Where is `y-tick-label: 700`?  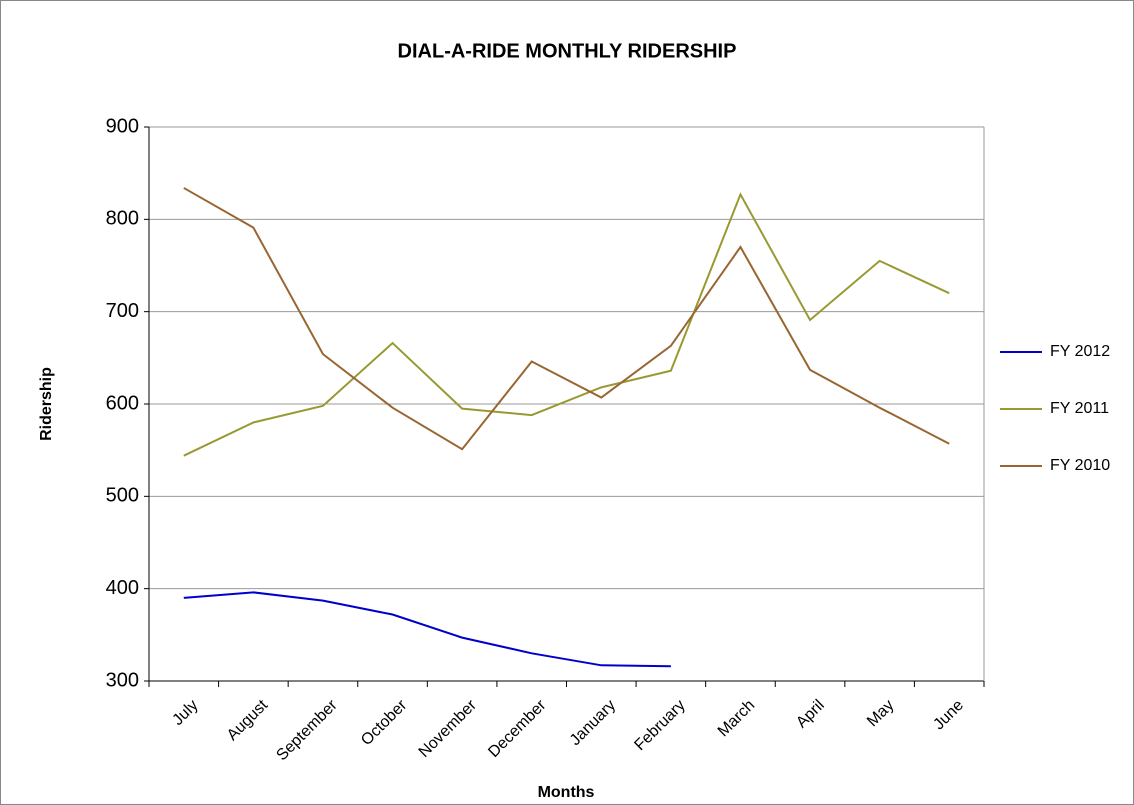
y-tick-label: 700 is located at coordinates (122, 311).